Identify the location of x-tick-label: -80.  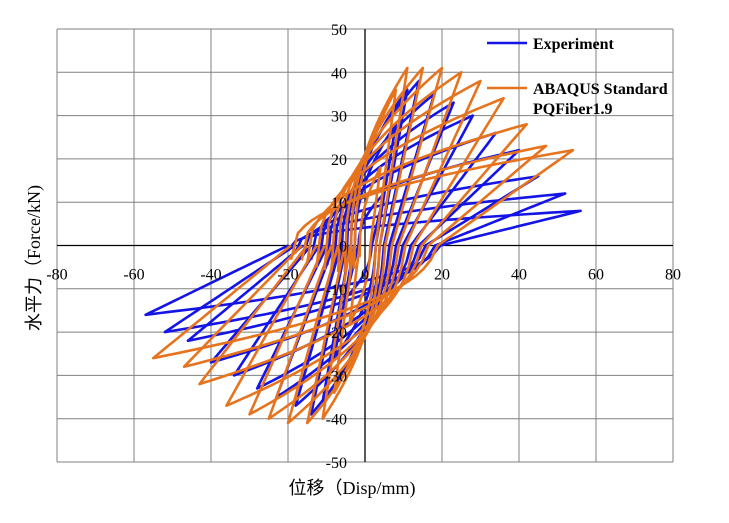
(56, 275).